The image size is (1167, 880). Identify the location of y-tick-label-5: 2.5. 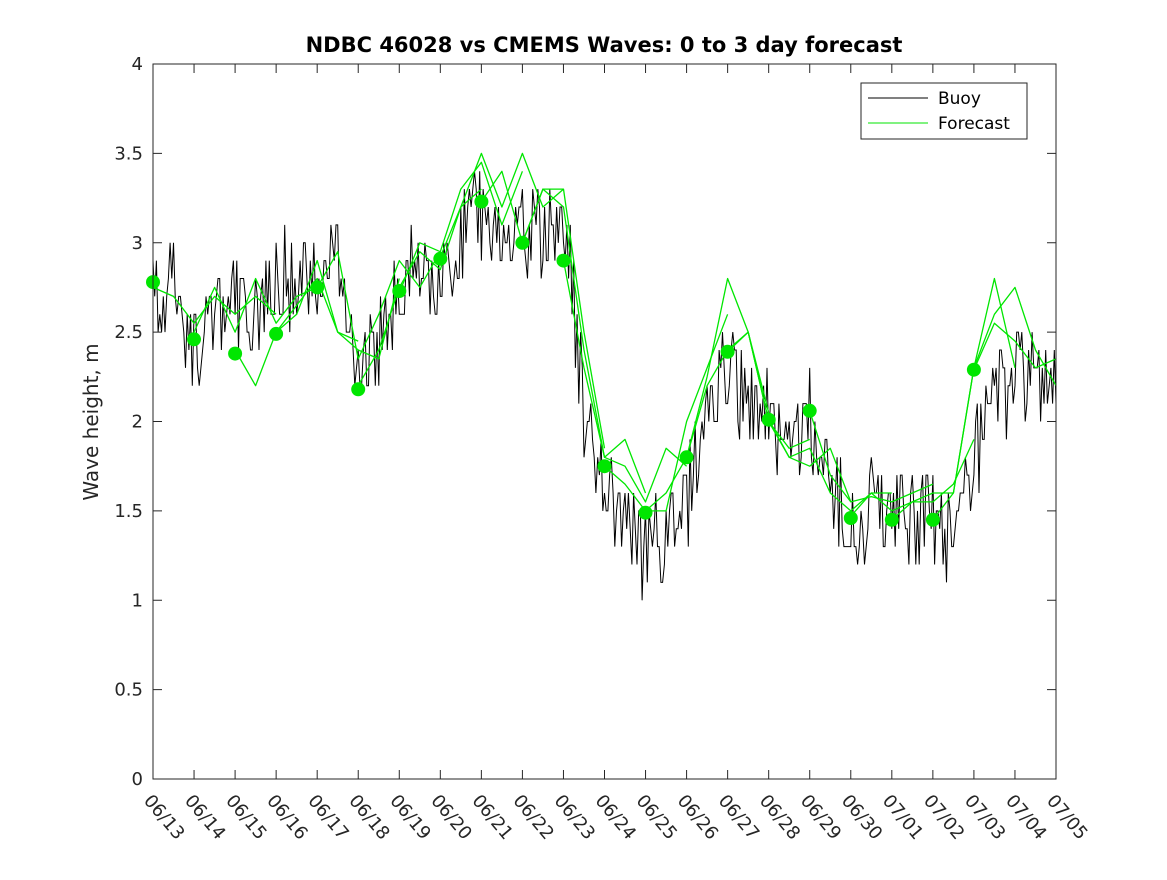
(128, 332).